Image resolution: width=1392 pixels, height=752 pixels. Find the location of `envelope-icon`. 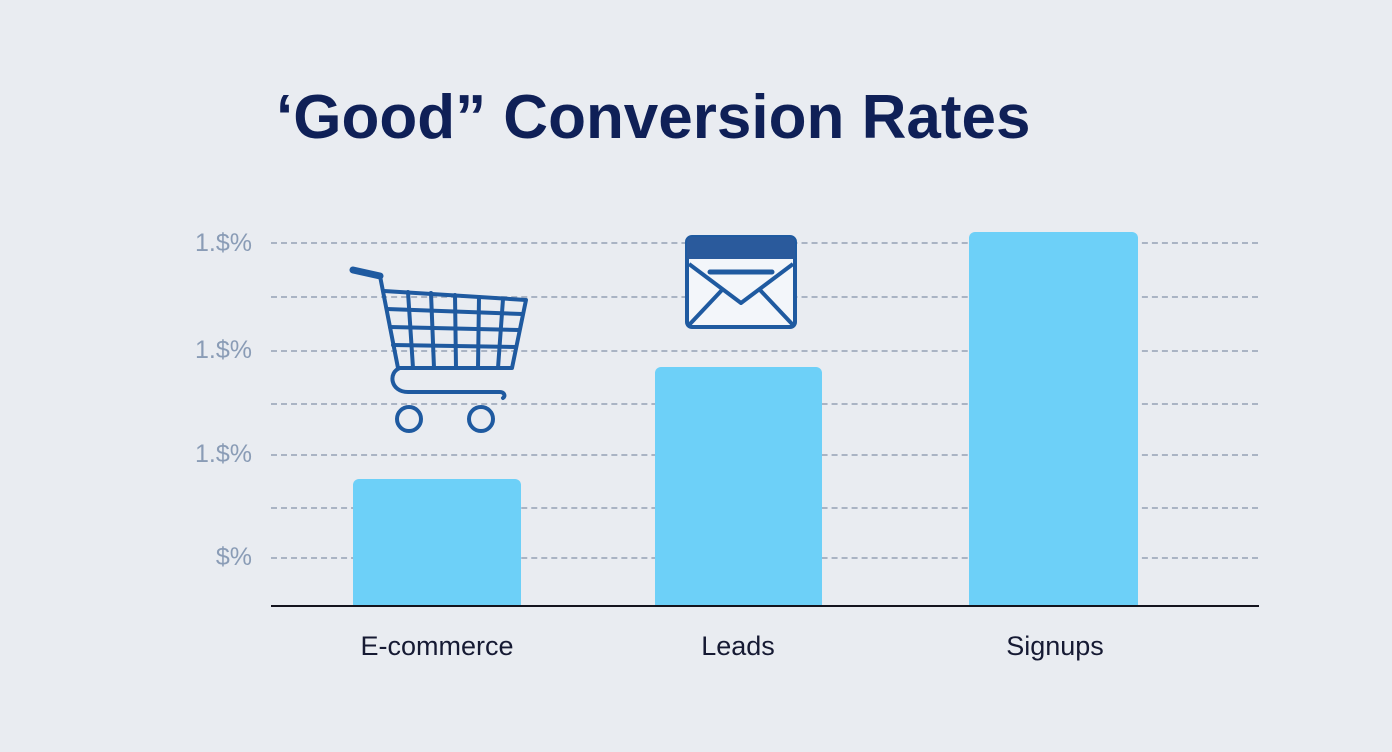

envelope-icon is located at coordinates (741, 282).